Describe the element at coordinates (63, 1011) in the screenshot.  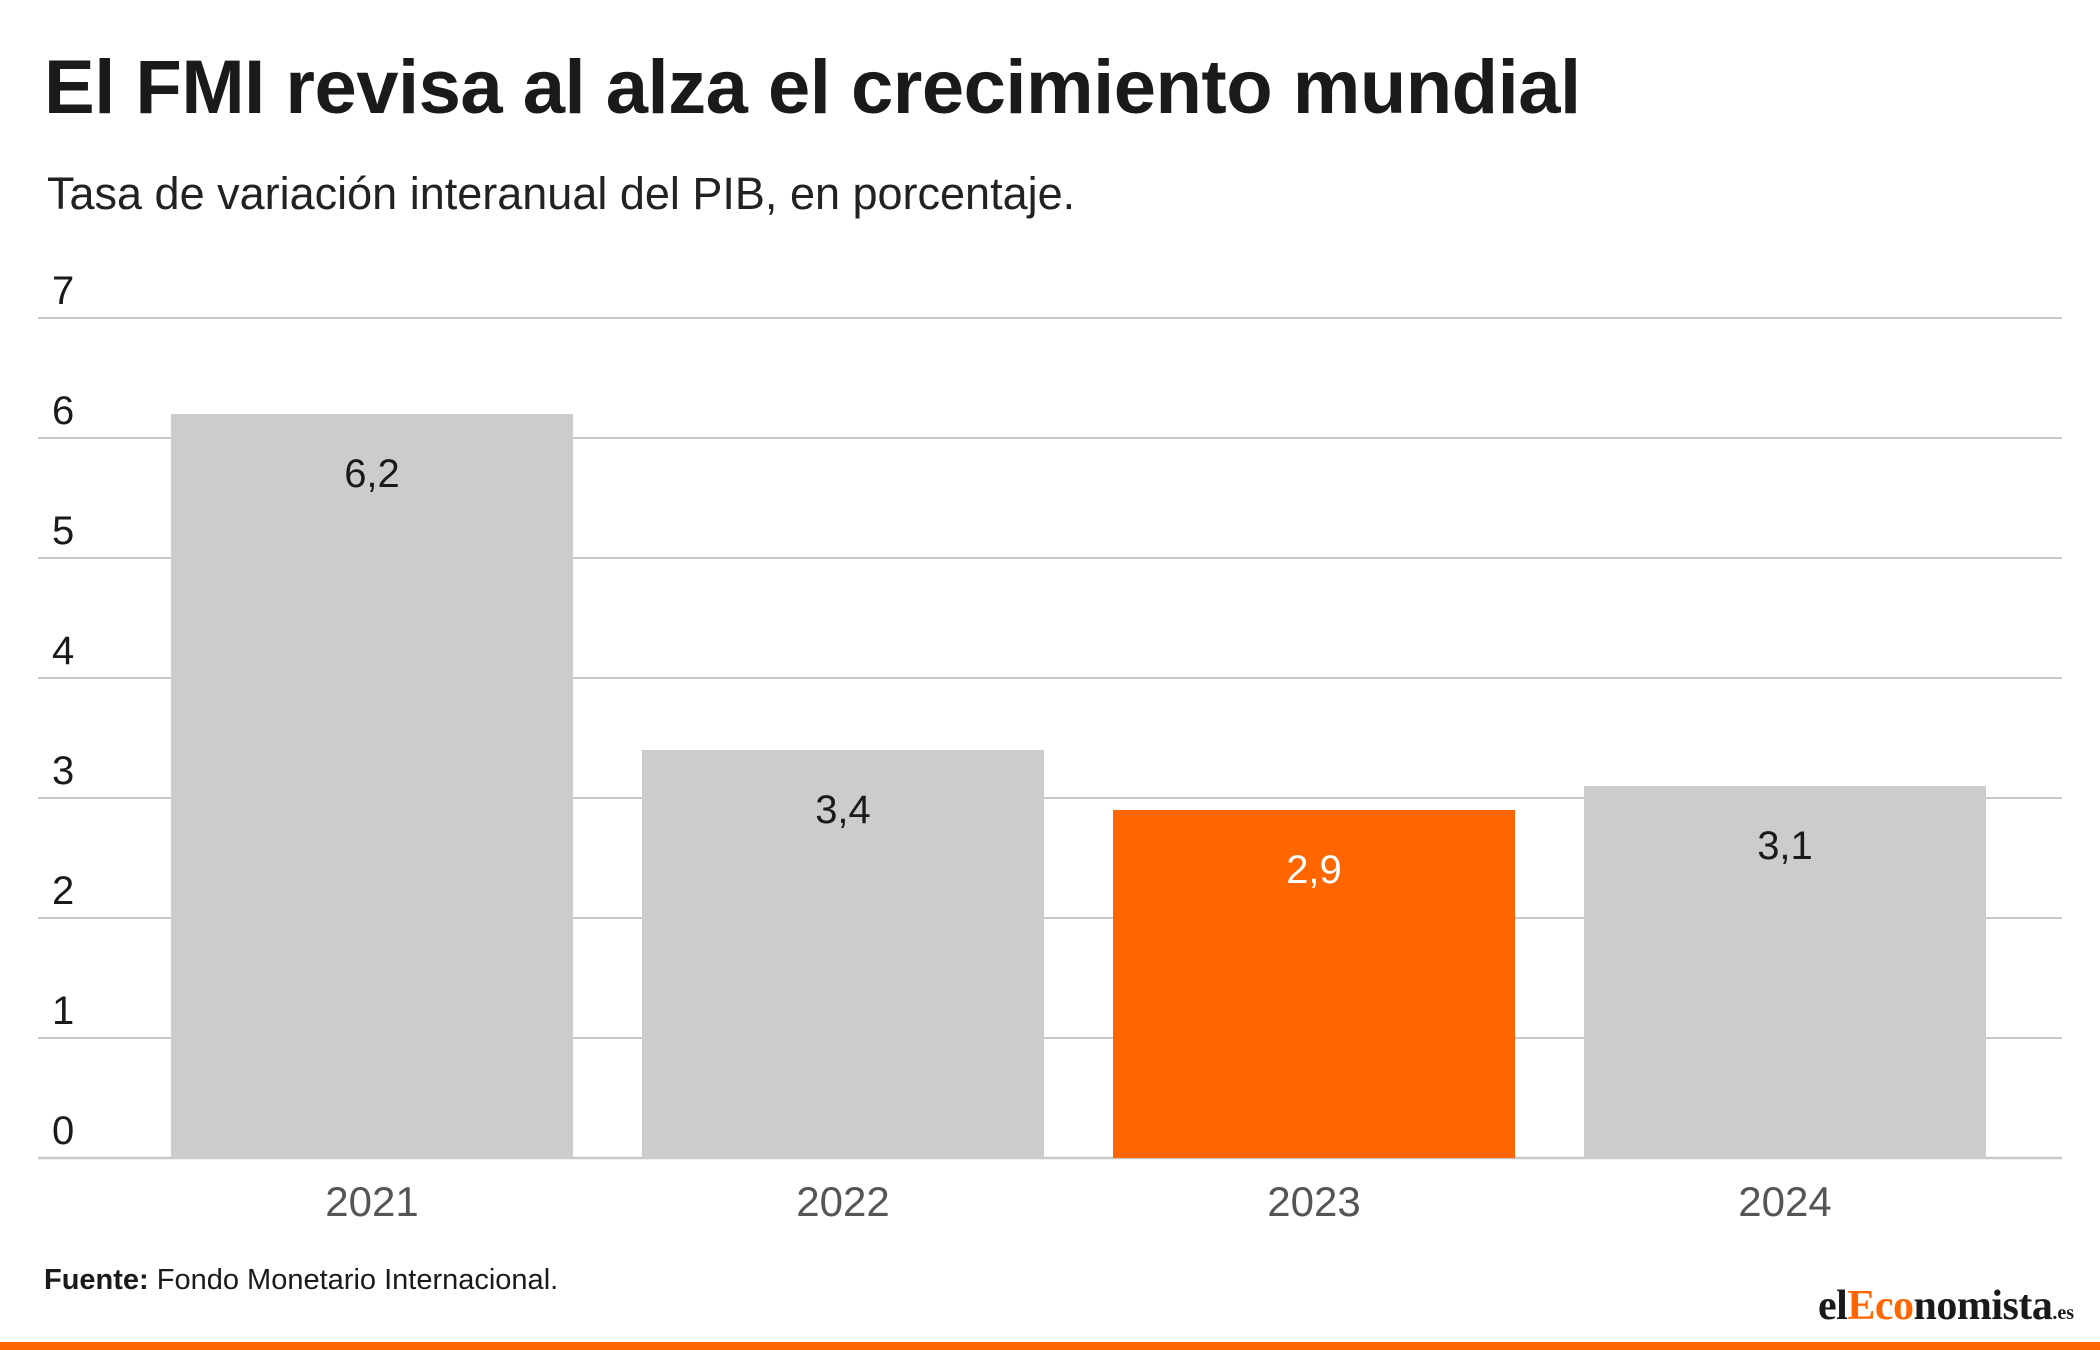
I see `y-tick-label: 1` at that location.